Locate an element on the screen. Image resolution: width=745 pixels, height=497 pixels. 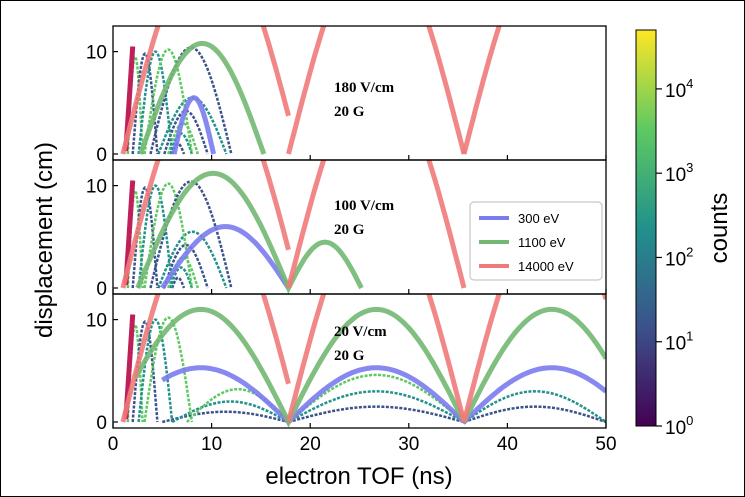
panel-1-field-label: 180 V/cm is located at coordinates (364, 88).